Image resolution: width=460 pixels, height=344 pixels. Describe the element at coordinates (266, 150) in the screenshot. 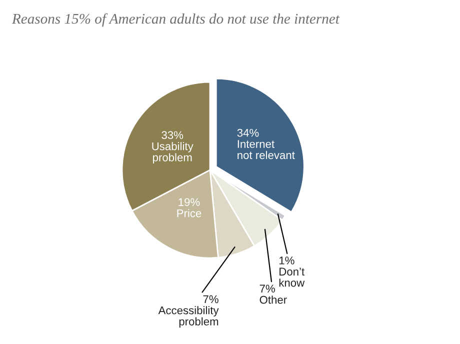

I see `slice-label: Internet not relevant` at that location.